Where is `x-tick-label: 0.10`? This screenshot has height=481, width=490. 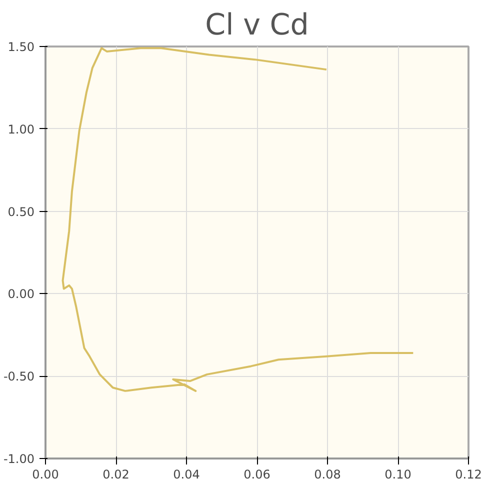
x-tick-label: 0.10 is located at coordinates (398, 474).